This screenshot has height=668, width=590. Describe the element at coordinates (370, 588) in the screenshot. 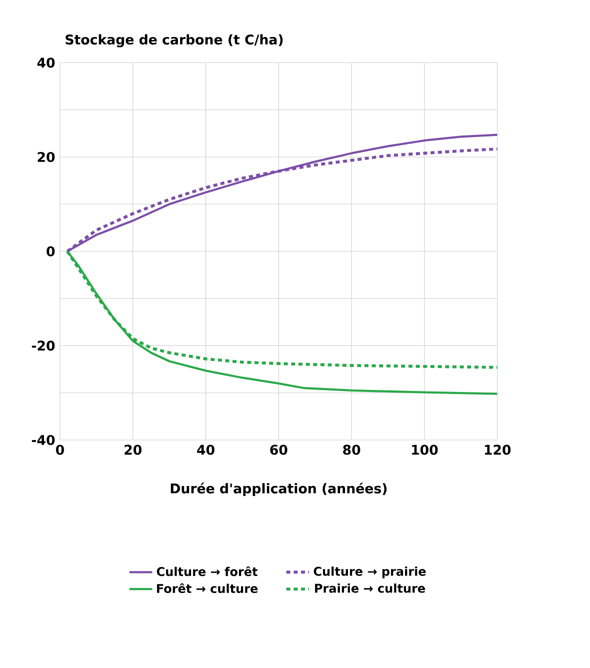

I see `legend-label: Prairie → culture` at that location.